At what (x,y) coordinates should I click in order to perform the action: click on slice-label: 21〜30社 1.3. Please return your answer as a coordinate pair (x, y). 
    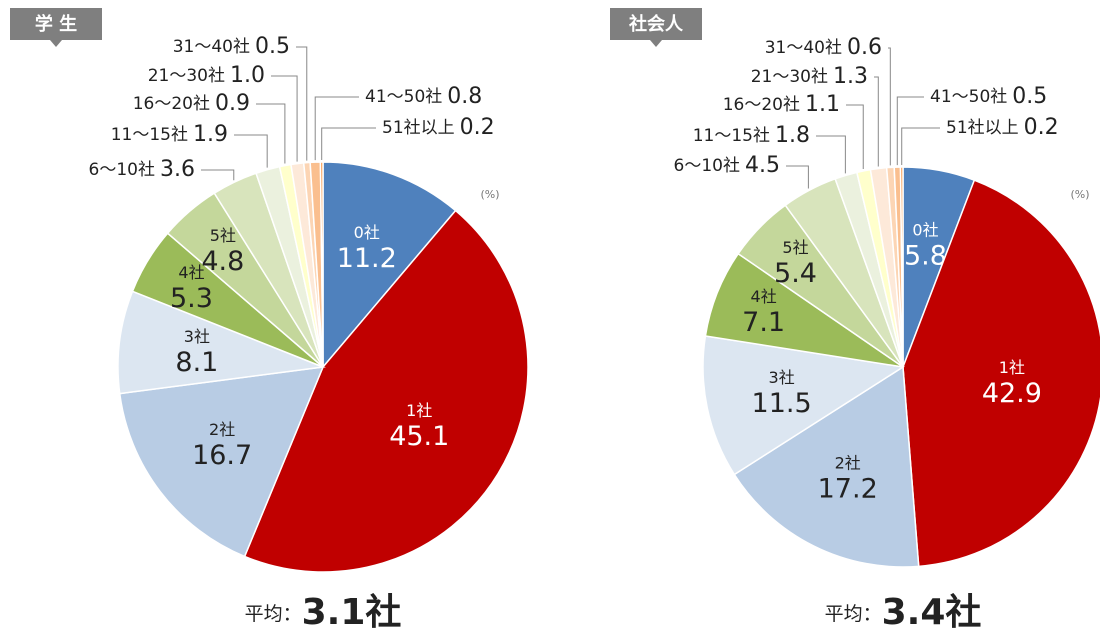
    Looking at the image, I should click on (809, 76).